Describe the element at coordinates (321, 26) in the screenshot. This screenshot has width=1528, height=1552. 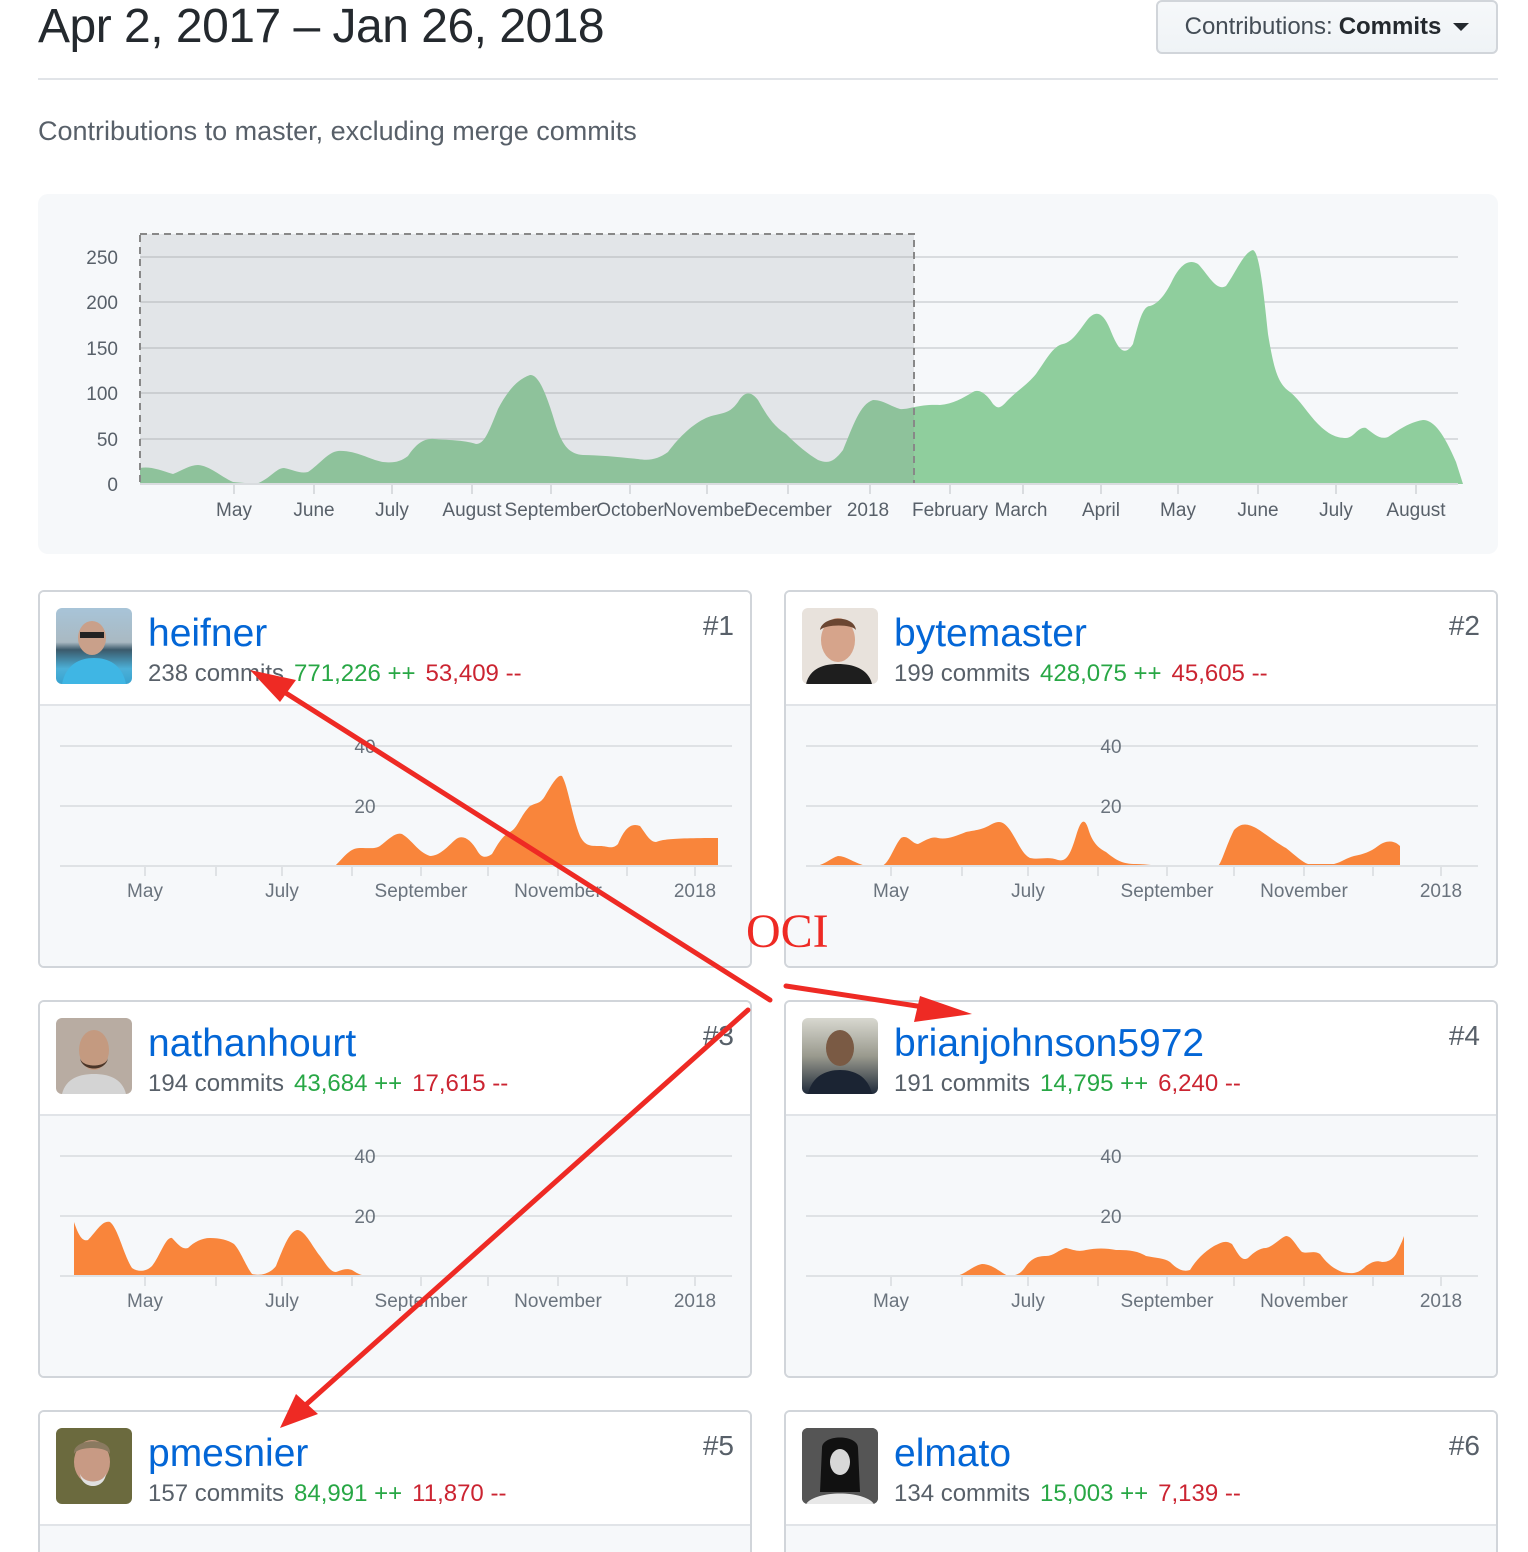
I see `date-range-title: Apr 2, 2017 – Jan 26, 2018` at that location.